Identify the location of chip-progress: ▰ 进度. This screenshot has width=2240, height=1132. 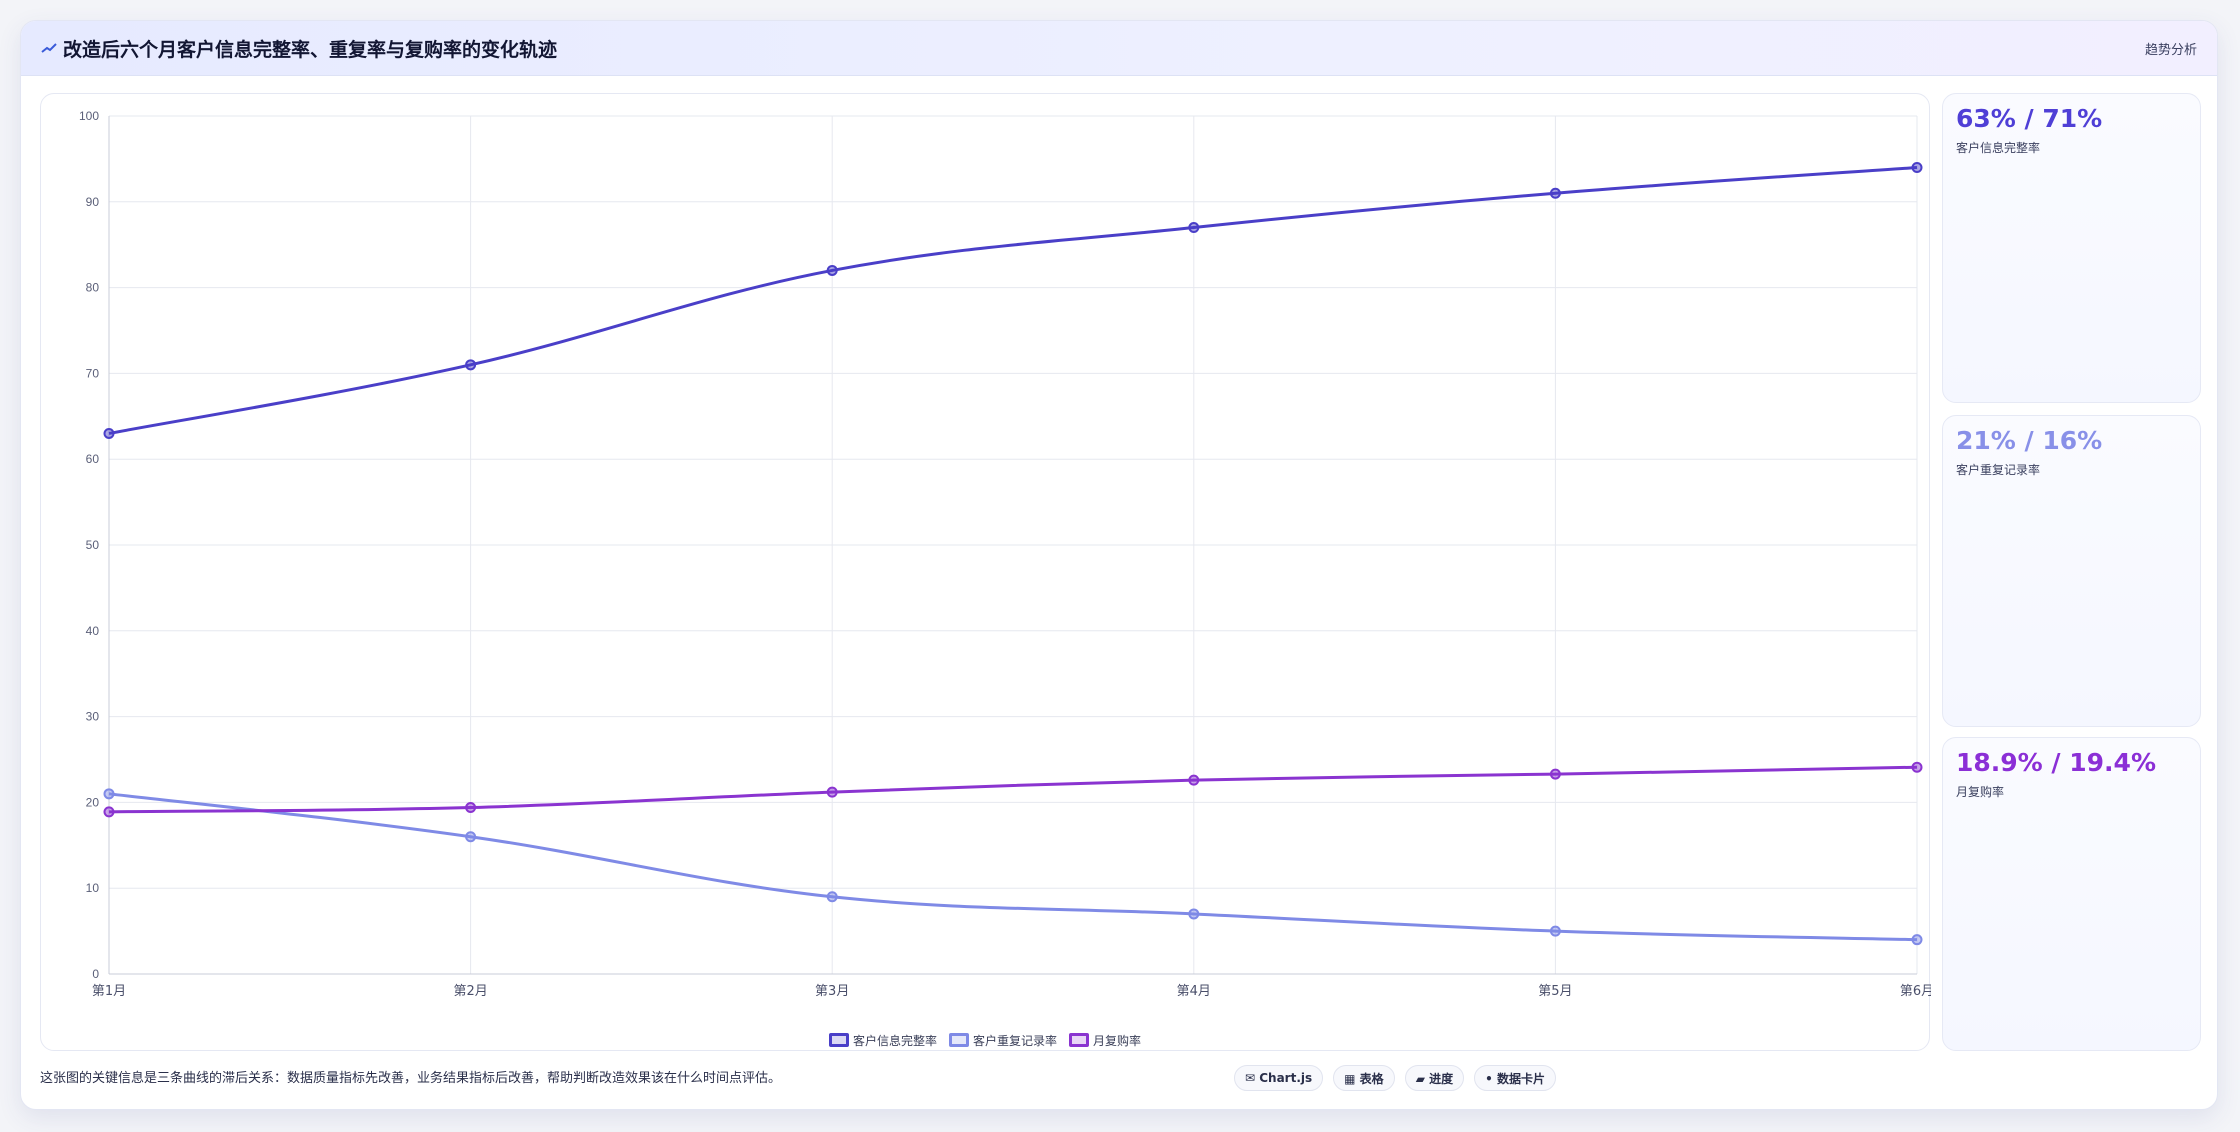
(1434, 1078).